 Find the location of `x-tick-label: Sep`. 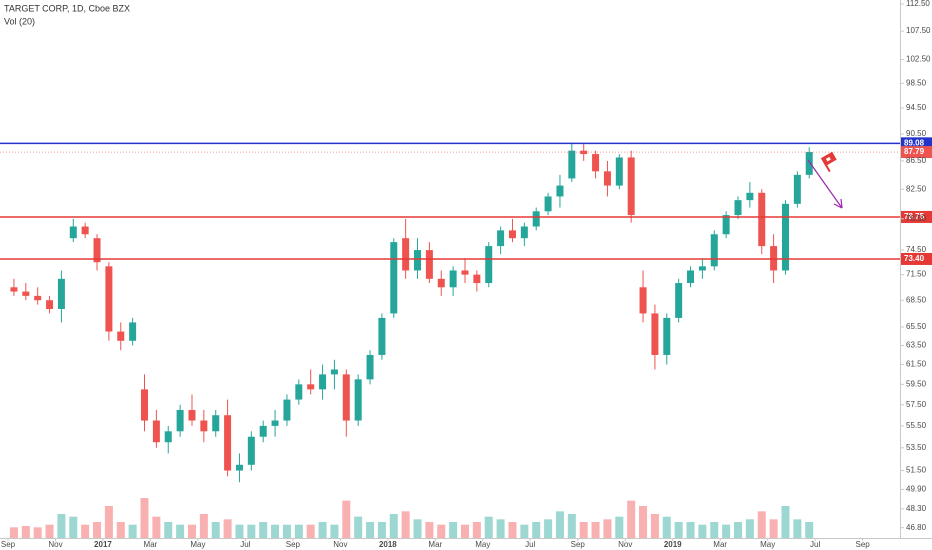

x-tick-label: Sep is located at coordinates (293, 544).